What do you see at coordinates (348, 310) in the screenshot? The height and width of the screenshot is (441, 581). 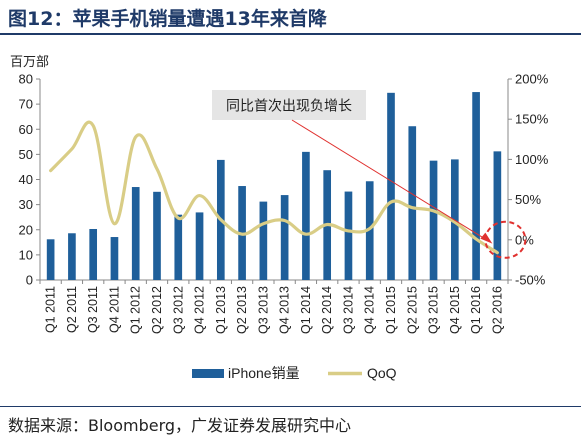 I see `x-tick-label: Q3 2014` at bounding box center [348, 310].